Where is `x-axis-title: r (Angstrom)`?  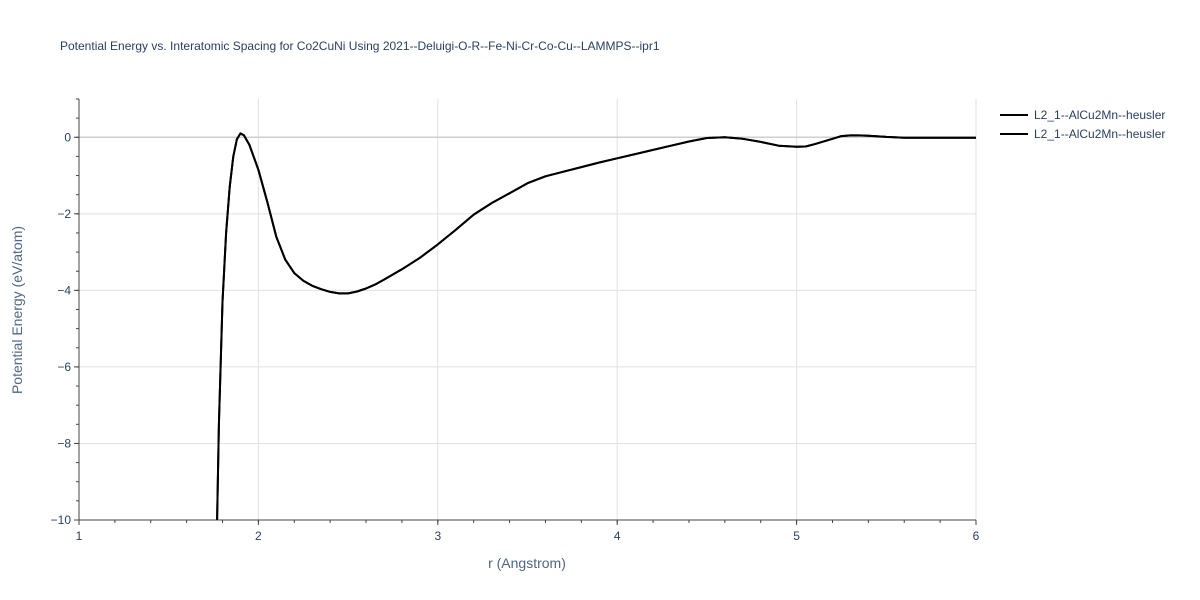 x-axis-title: r (Angstrom) is located at coordinates (527, 563).